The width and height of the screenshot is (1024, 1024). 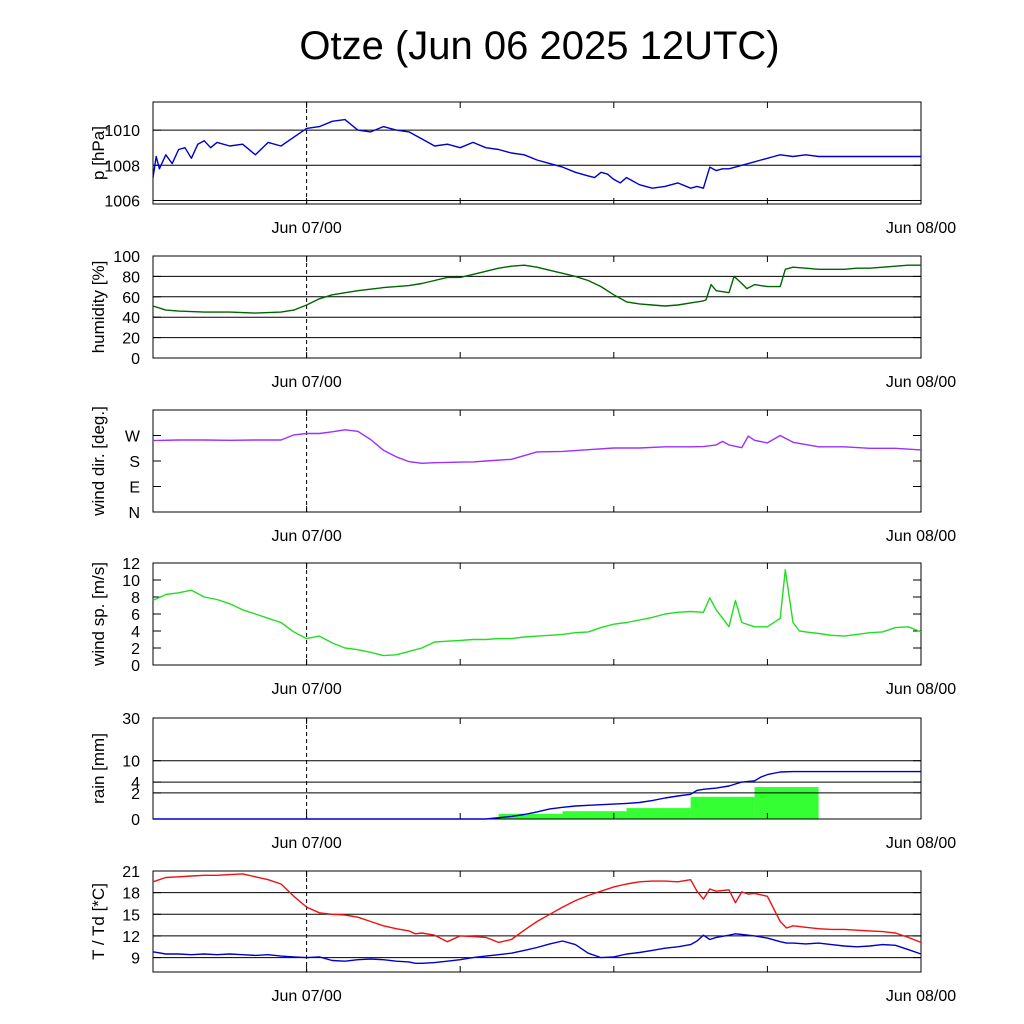 I want to click on y-axis-label: wind dir. [deg.], so click(x=98, y=461).